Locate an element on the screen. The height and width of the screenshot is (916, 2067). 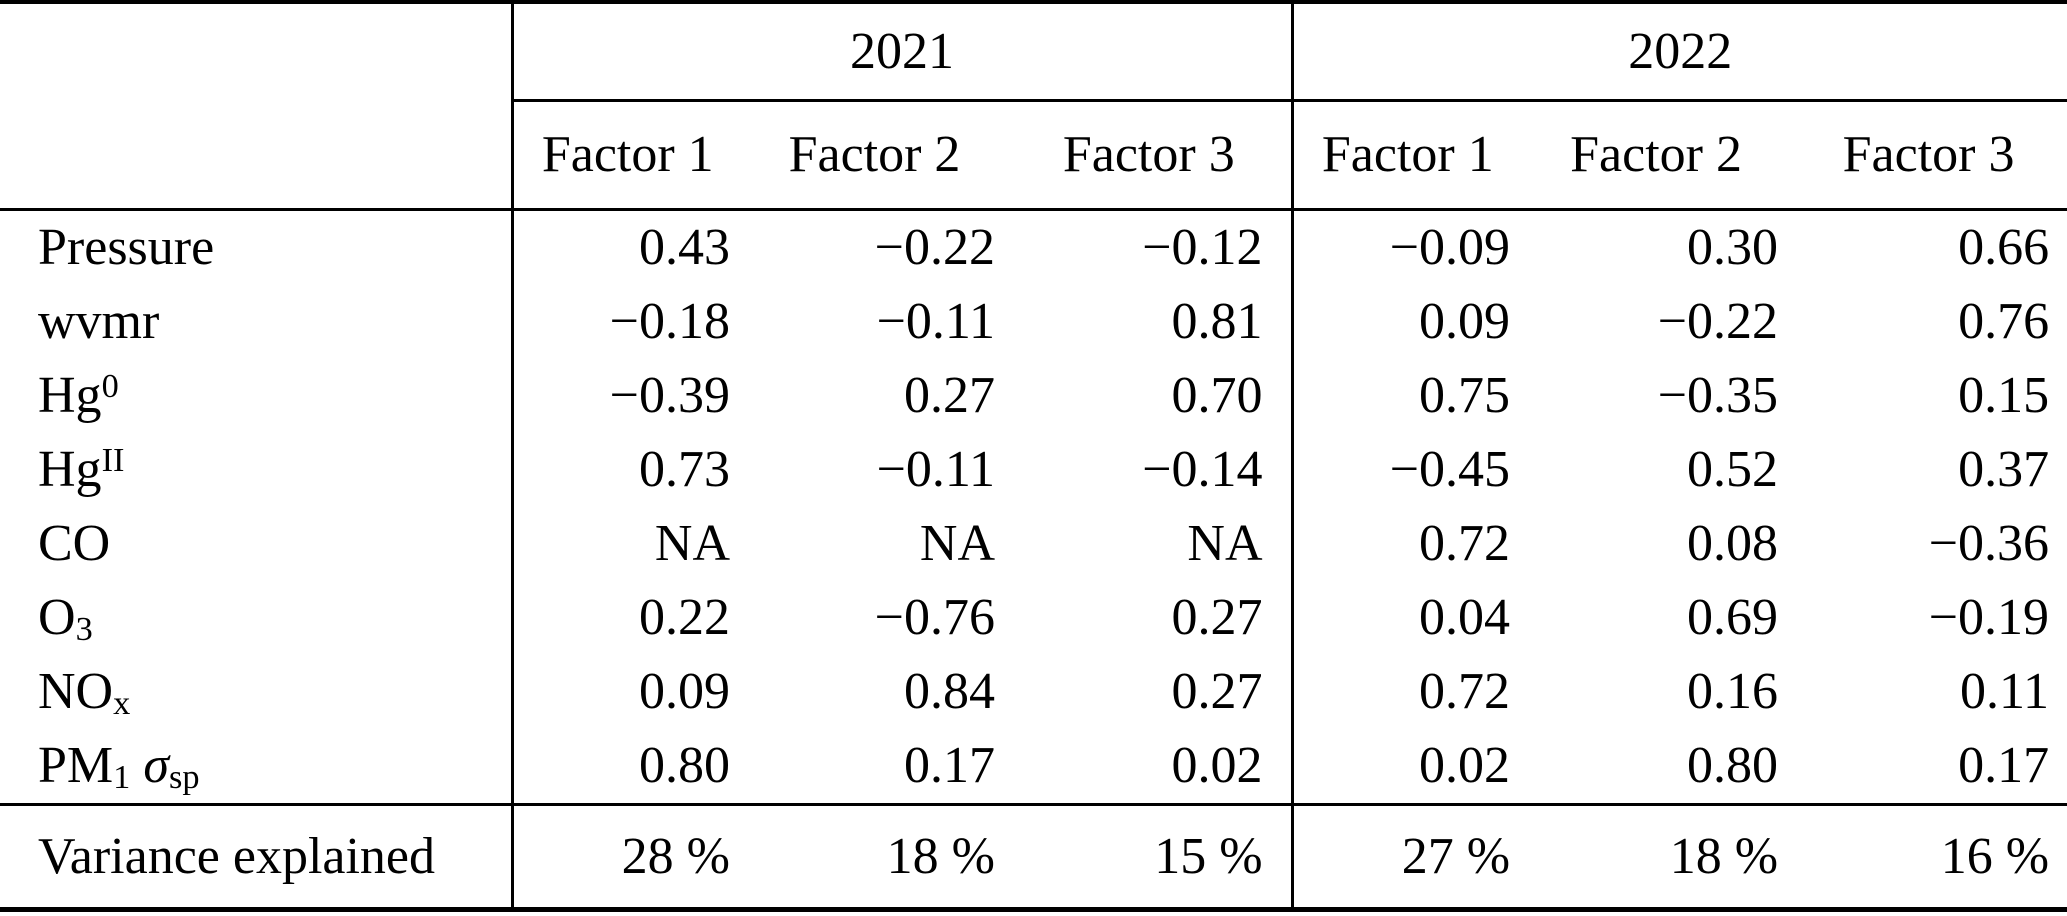
value-cell: 0.22 is located at coordinates (626, 618).